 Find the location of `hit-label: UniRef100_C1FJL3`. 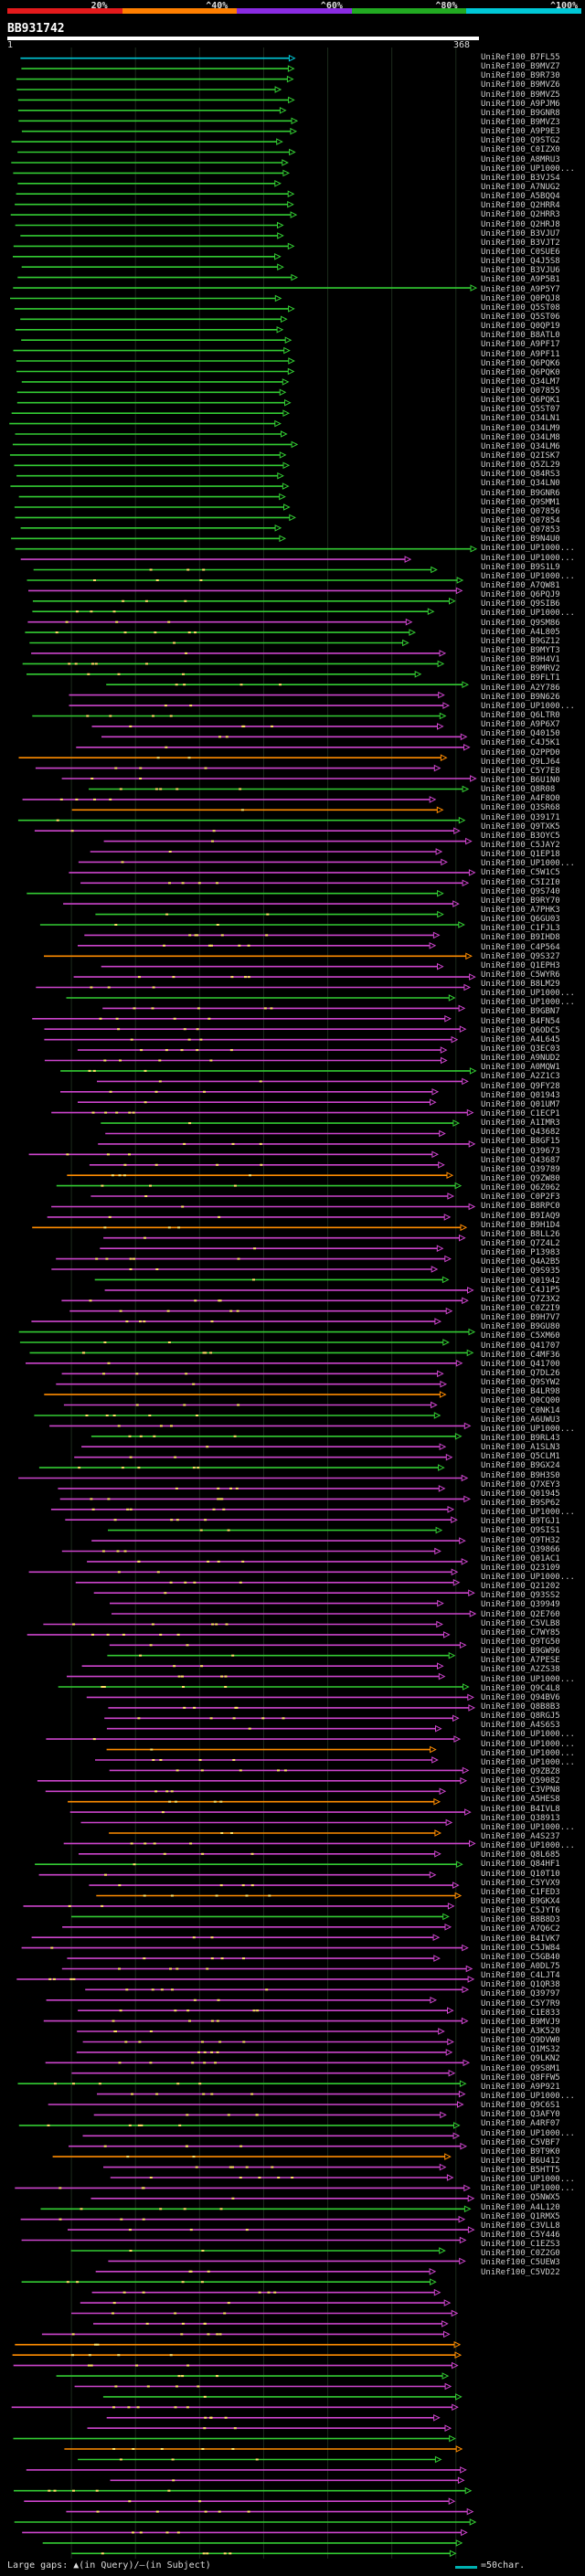

hit-label: UniRef100_C1FJL3 is located at coordinates (520, 929).